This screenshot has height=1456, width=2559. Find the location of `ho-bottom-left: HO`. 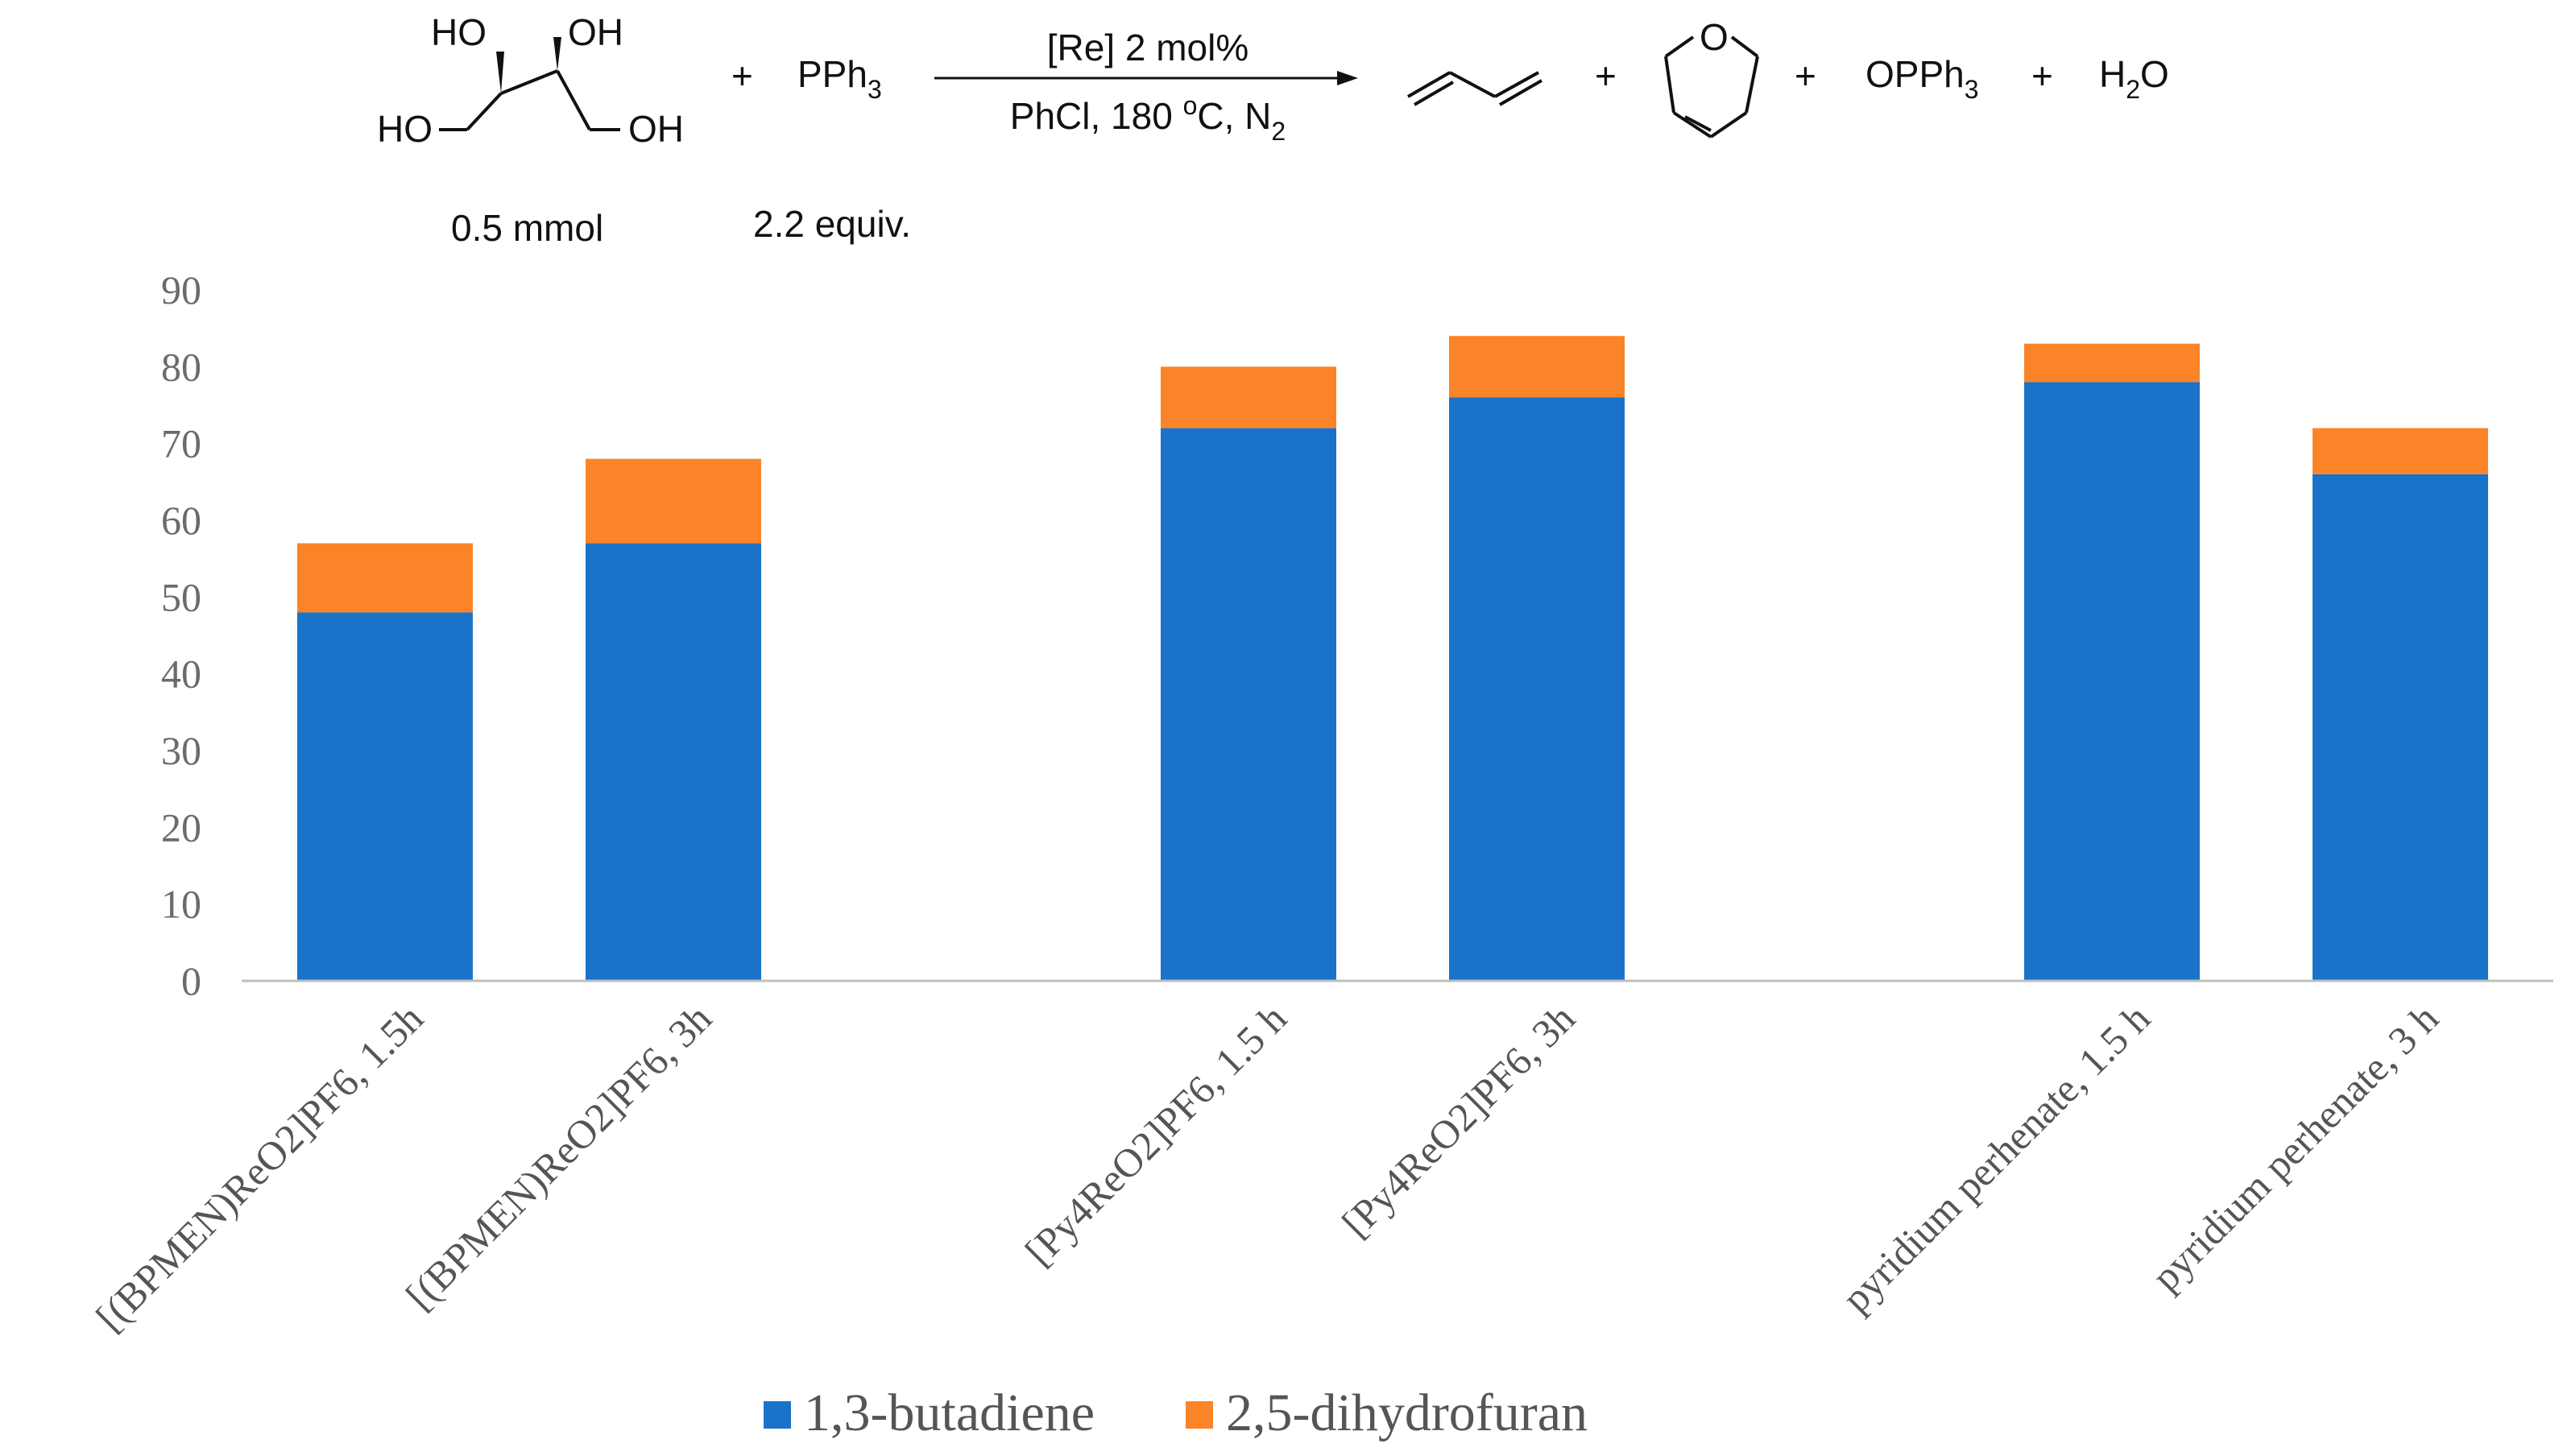

ho-bottom-left: HO is located at coordinates (405, 129).